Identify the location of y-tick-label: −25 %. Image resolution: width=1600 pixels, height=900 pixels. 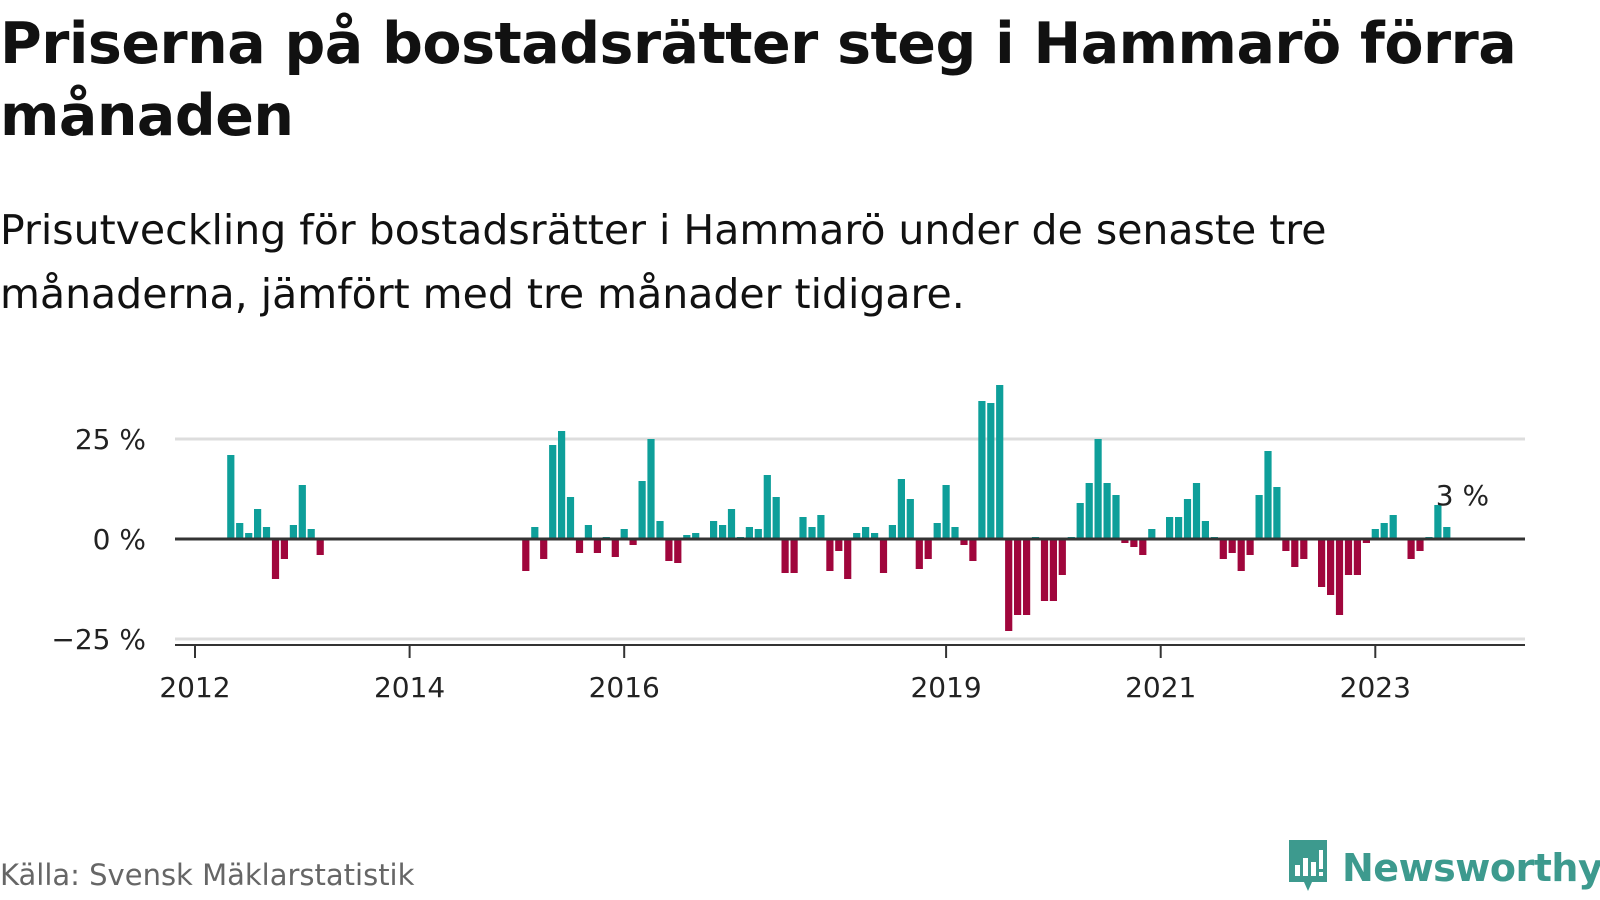
(98, 639).